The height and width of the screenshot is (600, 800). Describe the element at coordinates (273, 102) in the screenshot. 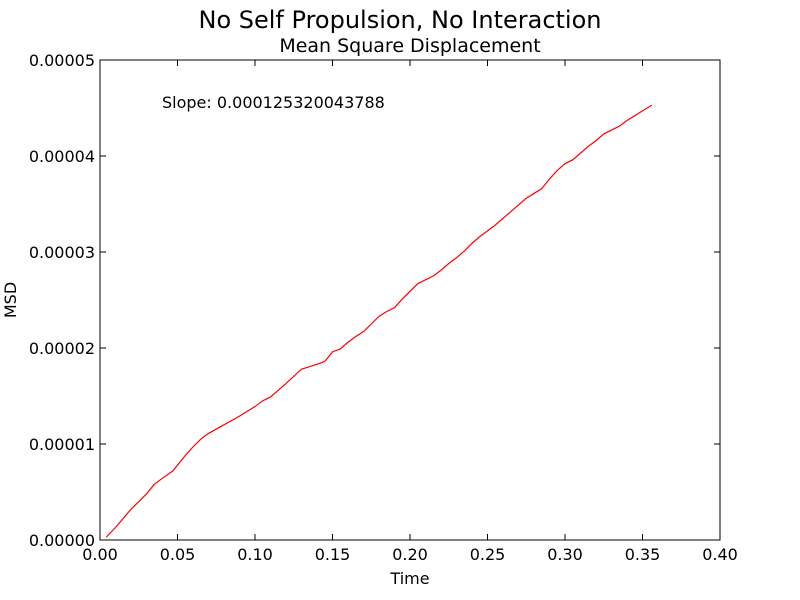

I see `slope-annotation: Slope: 0.000125320043788` at that location.